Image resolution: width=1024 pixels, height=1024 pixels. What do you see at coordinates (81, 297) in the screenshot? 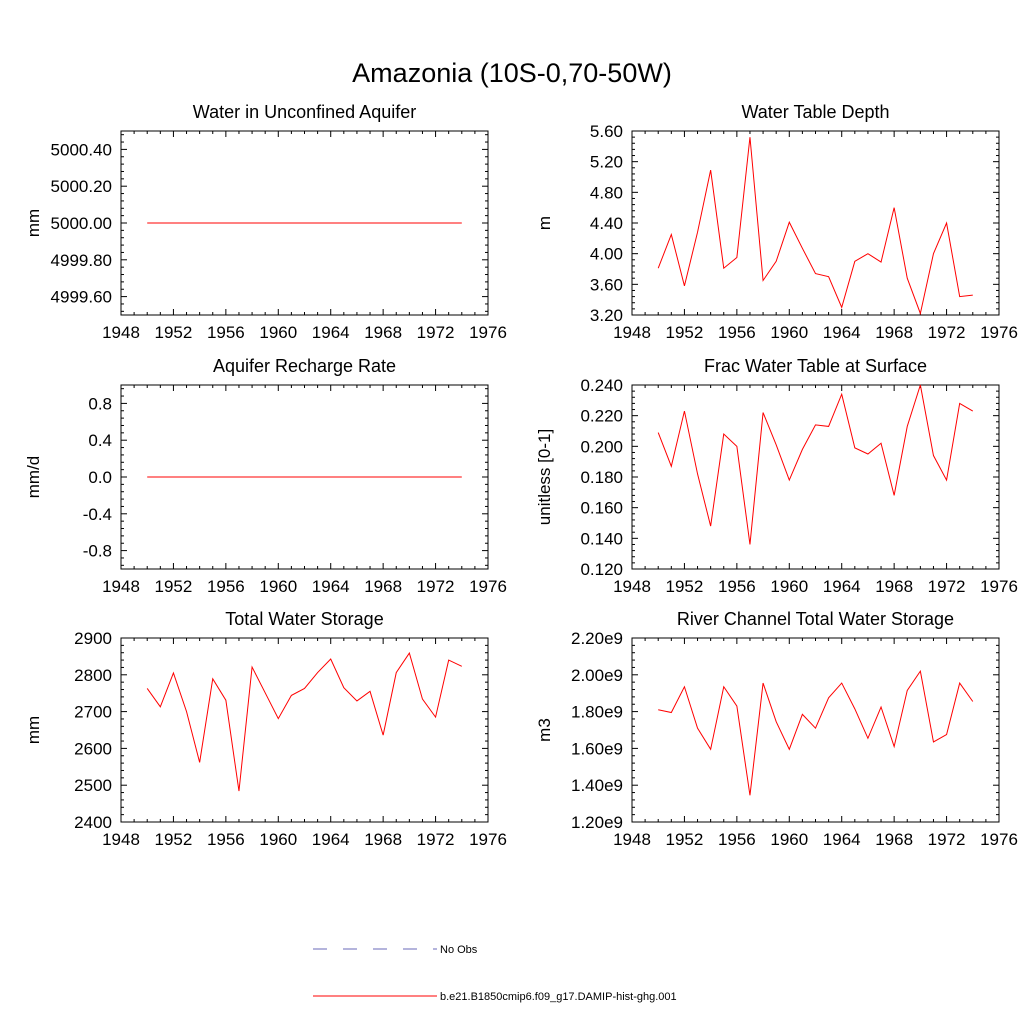
I see `y-tick-label: 4999.60` at bounding box center [81, 297].